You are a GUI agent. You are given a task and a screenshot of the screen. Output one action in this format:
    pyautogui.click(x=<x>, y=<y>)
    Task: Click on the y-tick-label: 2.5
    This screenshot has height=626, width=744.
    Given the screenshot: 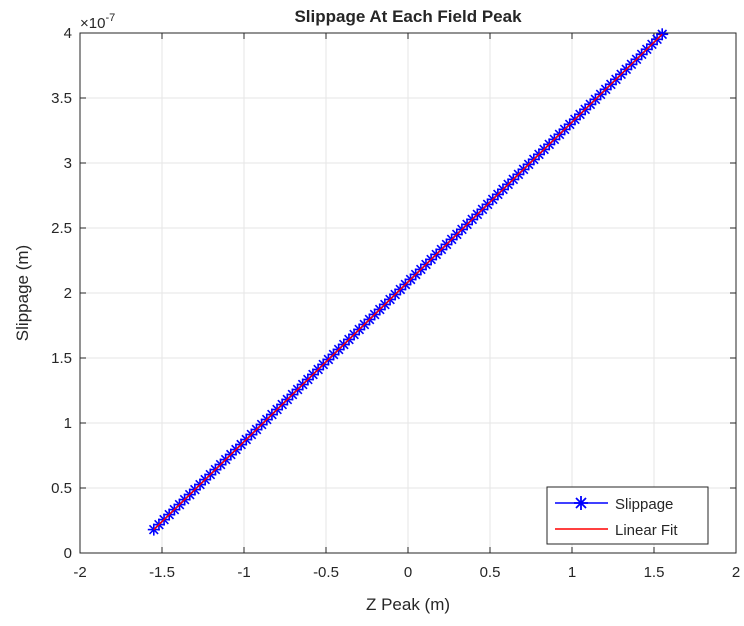 What is the action you would take?
    pyautogui.click(x=61, y=228)
    